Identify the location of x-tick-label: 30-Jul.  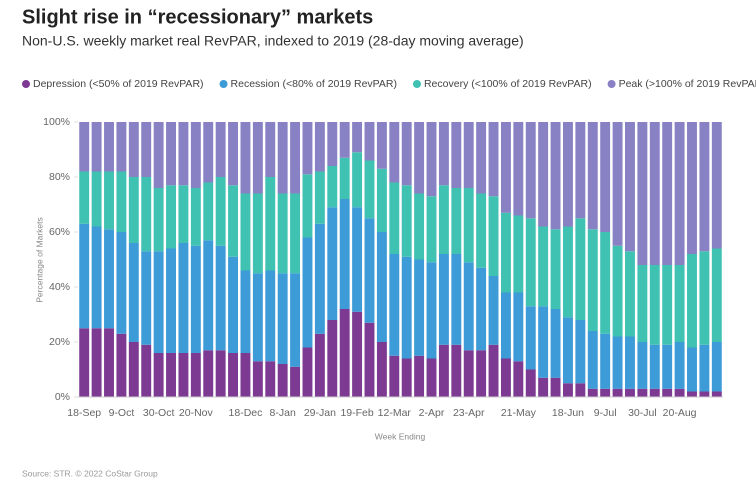
(642, 413).